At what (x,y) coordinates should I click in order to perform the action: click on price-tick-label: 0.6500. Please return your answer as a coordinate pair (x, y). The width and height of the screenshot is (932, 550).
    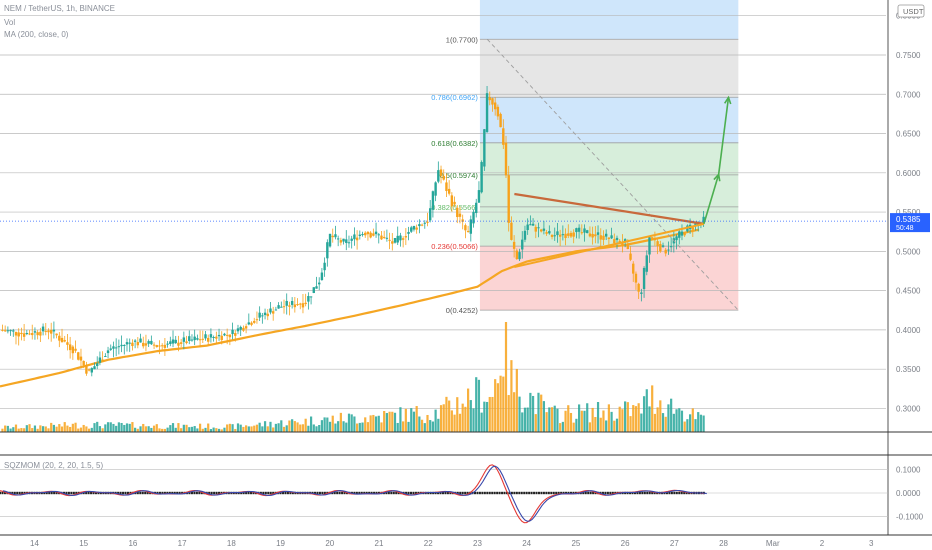
    Looking at the image, I should click on (908, 134).